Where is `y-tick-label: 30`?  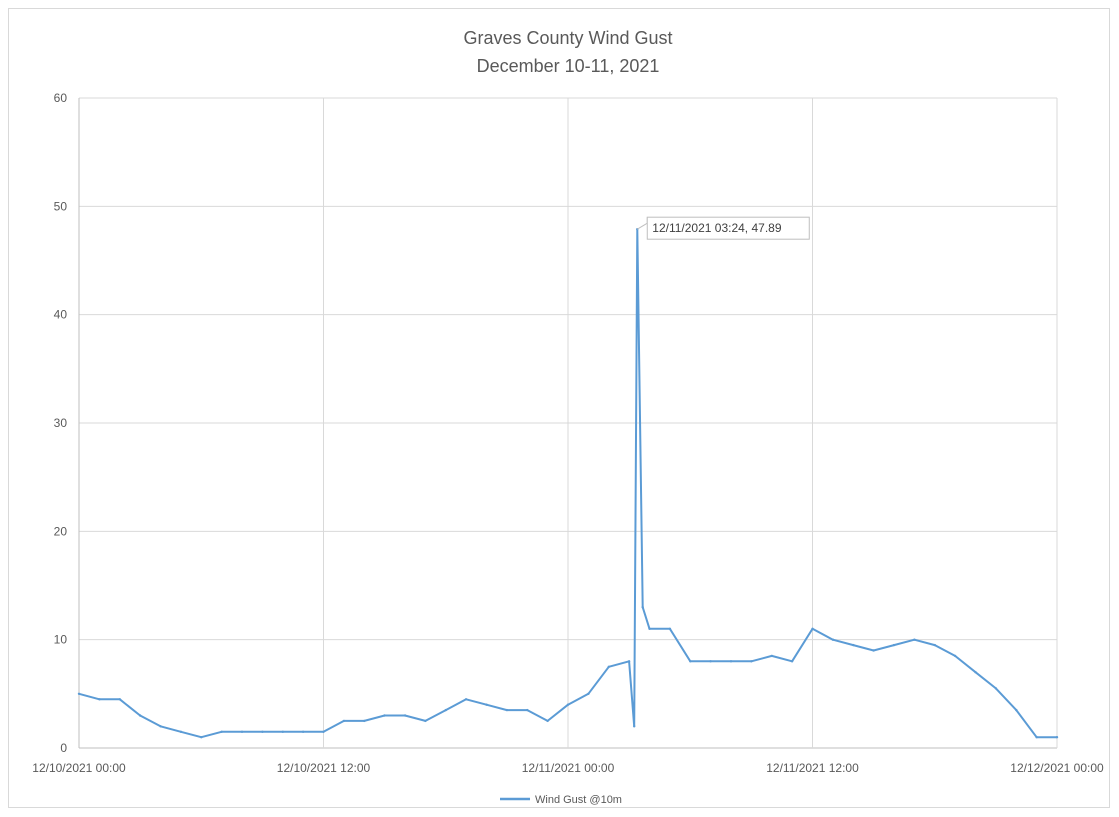 y-tick-label: 30 is located at coordinates (61, 423).